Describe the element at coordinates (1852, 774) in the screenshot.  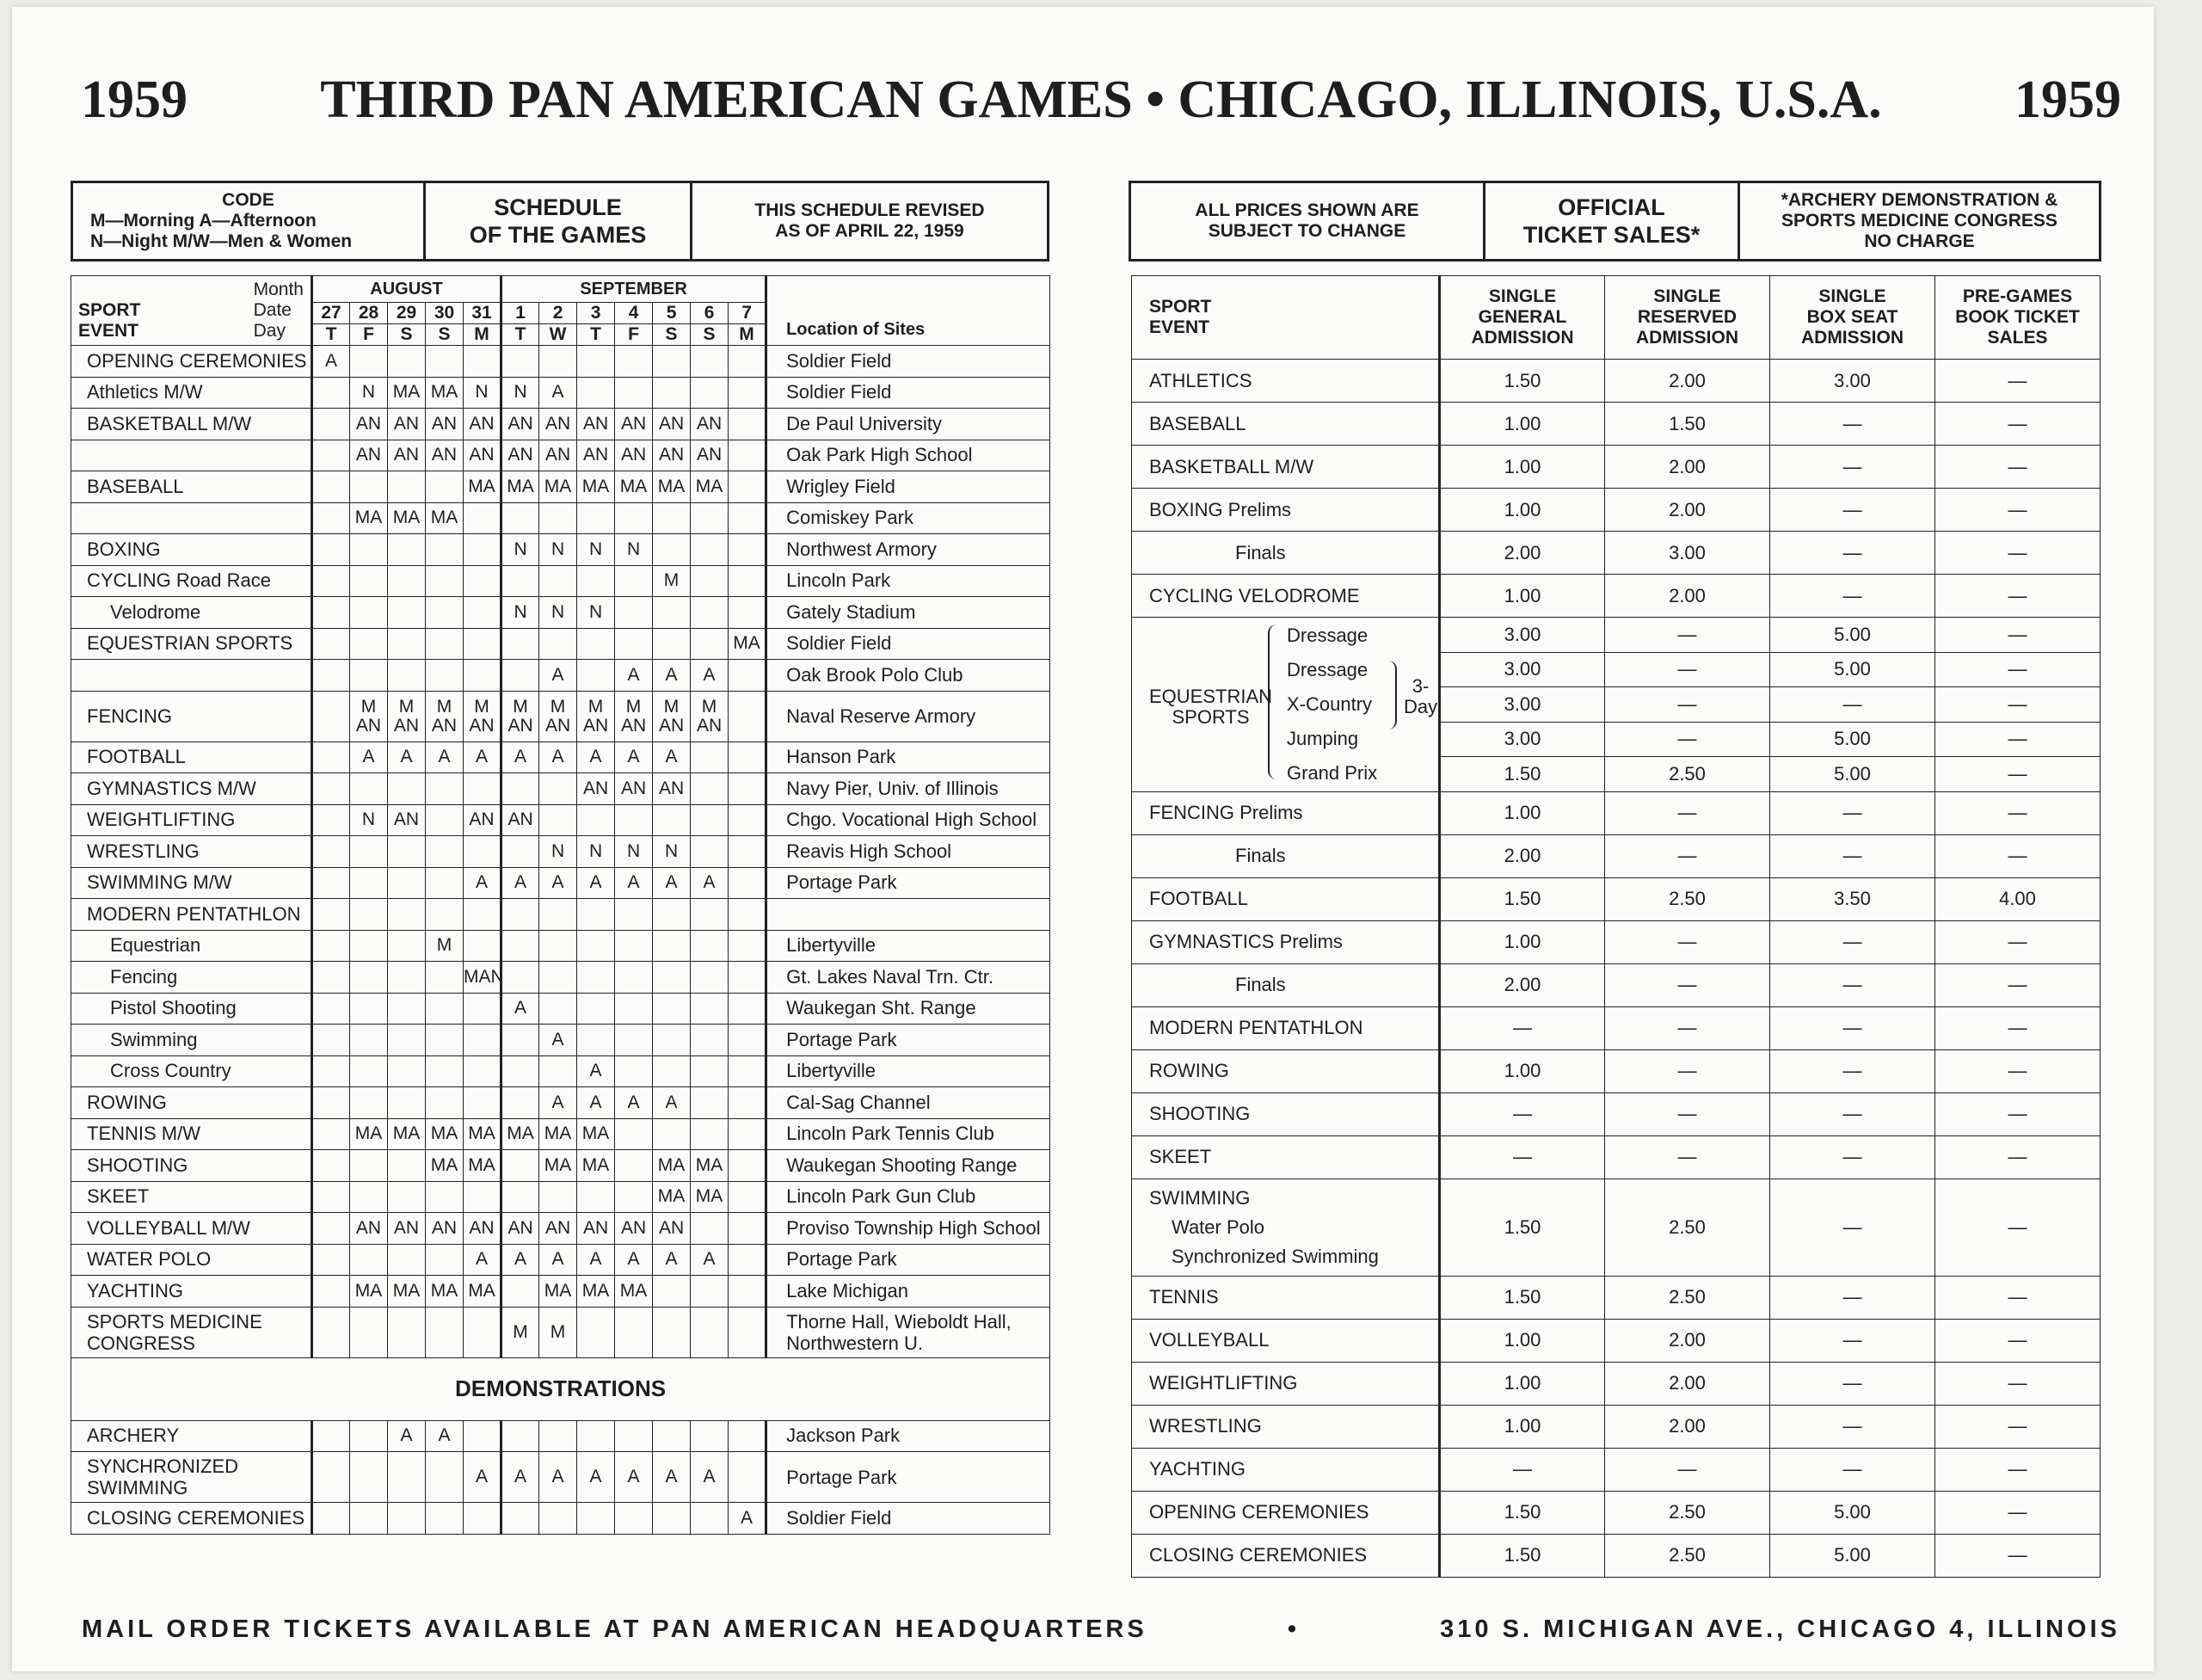
I see `price-value: 5.00` at that location.